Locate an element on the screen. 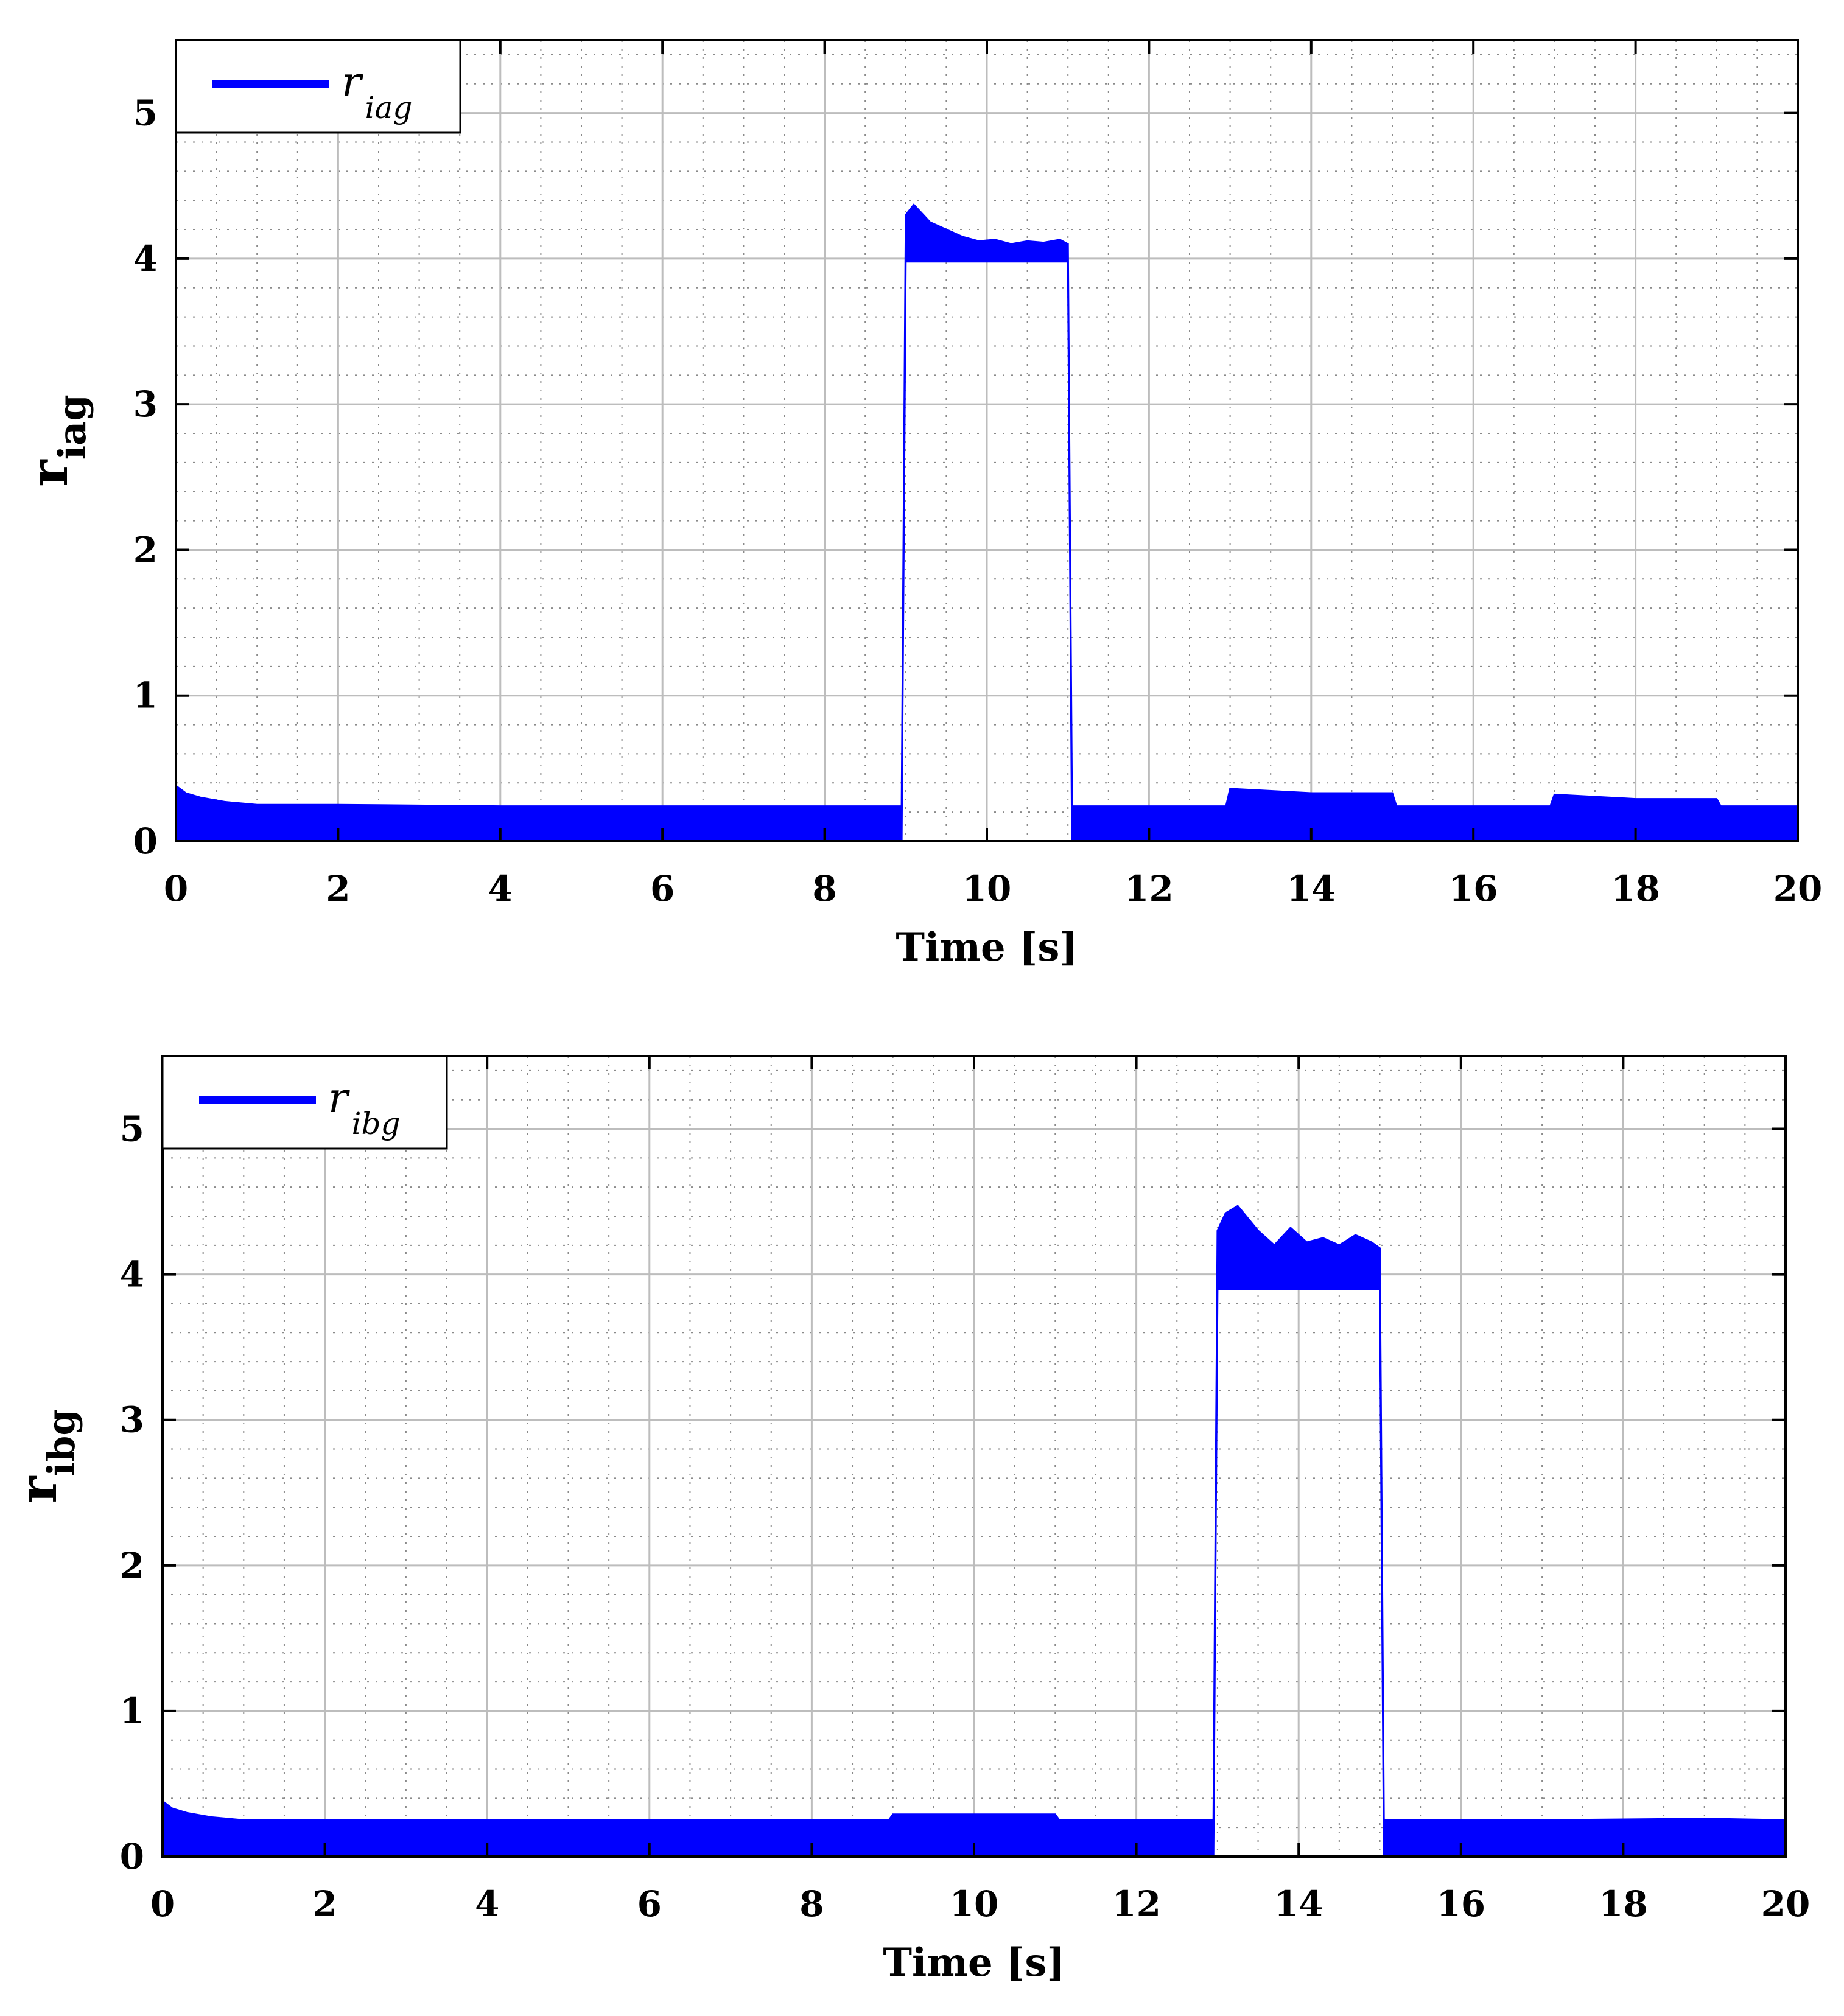 The width and height of the screenshot is (1844, 2016). legend-label: riag is located at coordinates (377, 91).